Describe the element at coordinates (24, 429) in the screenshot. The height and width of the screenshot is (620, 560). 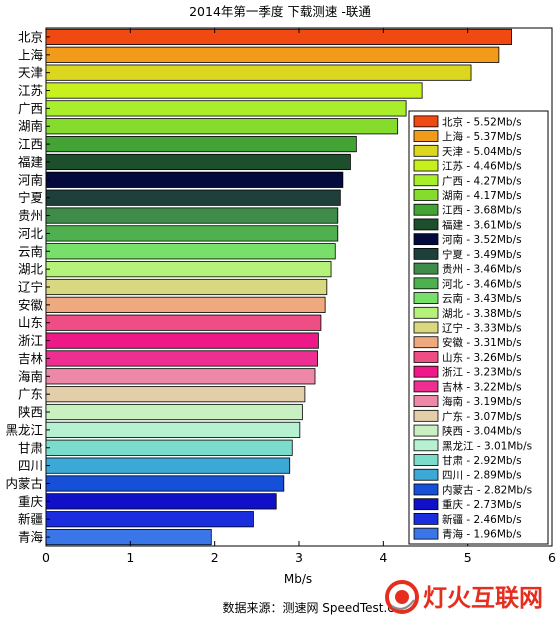
I see `y-tick-label: 黑龙江` at that location.